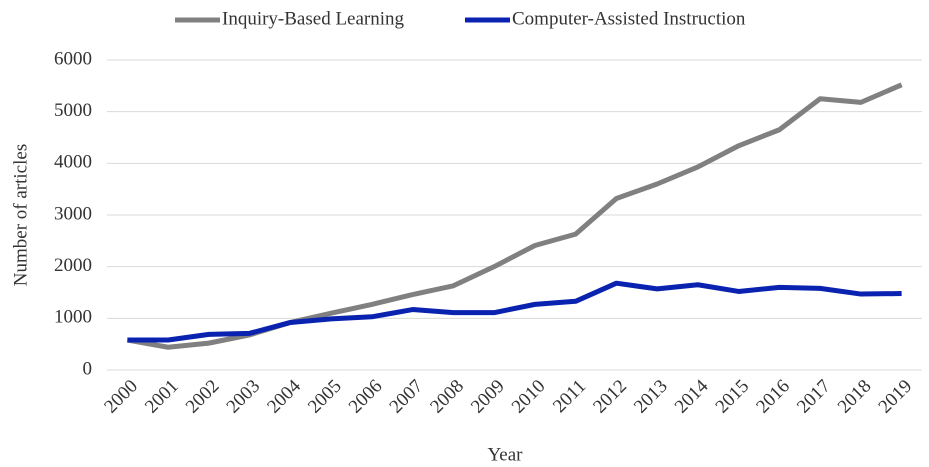  Describe the element at coordinates (162, 397) in the screenshot. I see `x-tick-label: 2001` at that location.